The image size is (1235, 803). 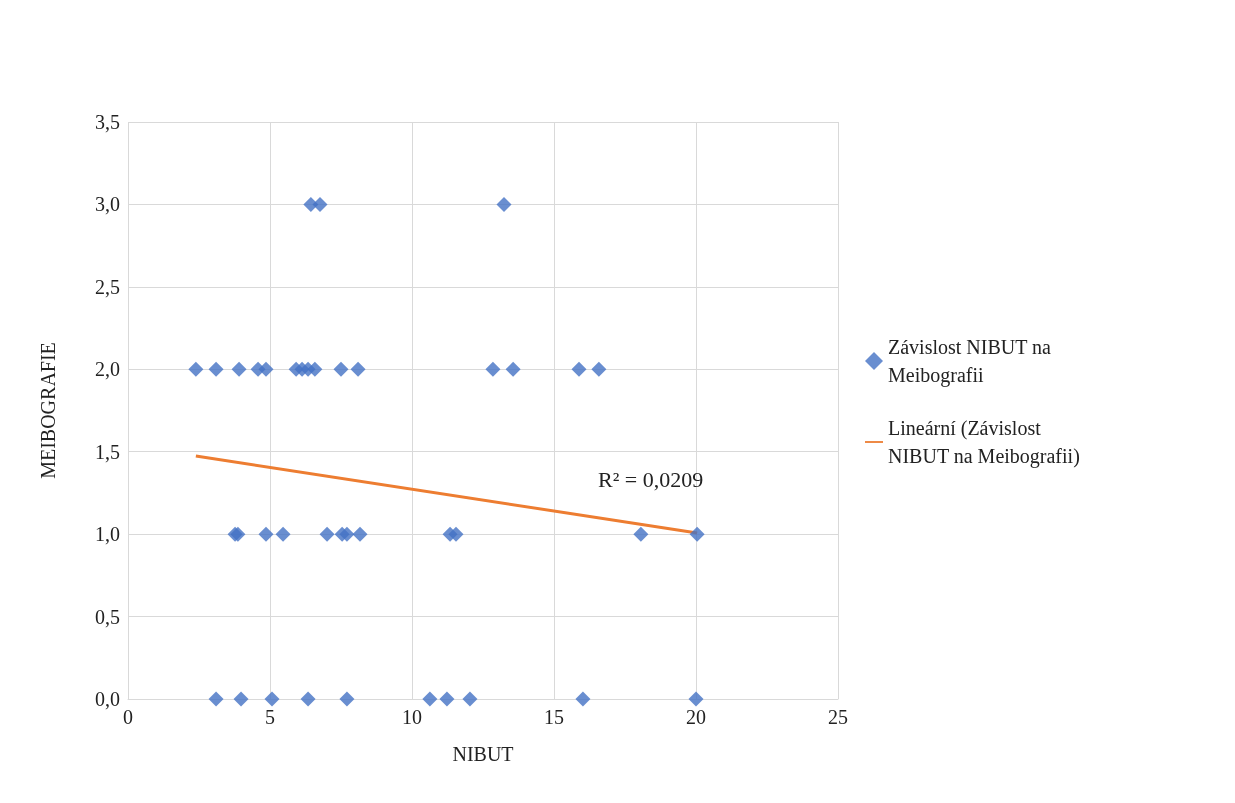 What do you see at coordinates (107, 534) in the screenshot?
I see `y-tick-label: 1,0` at bounding box center [107, 534].